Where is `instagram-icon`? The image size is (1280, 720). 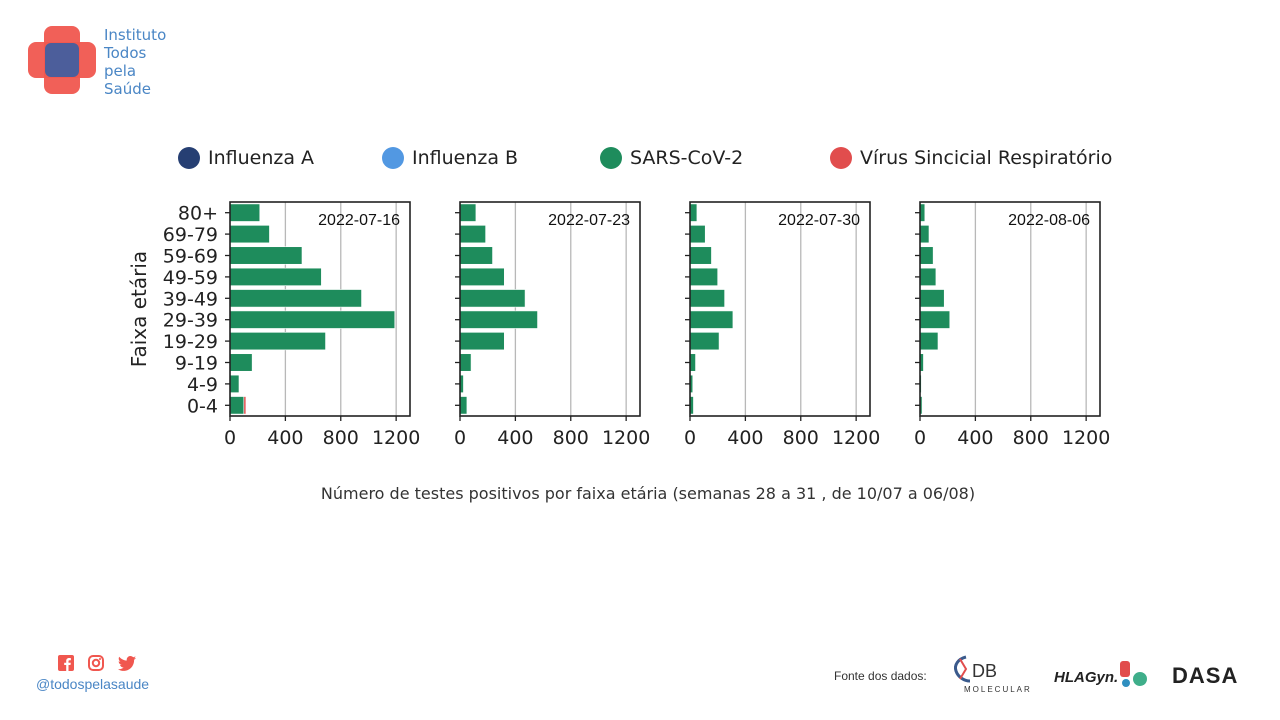
instagram-icon is located at coordinates (96, 663).